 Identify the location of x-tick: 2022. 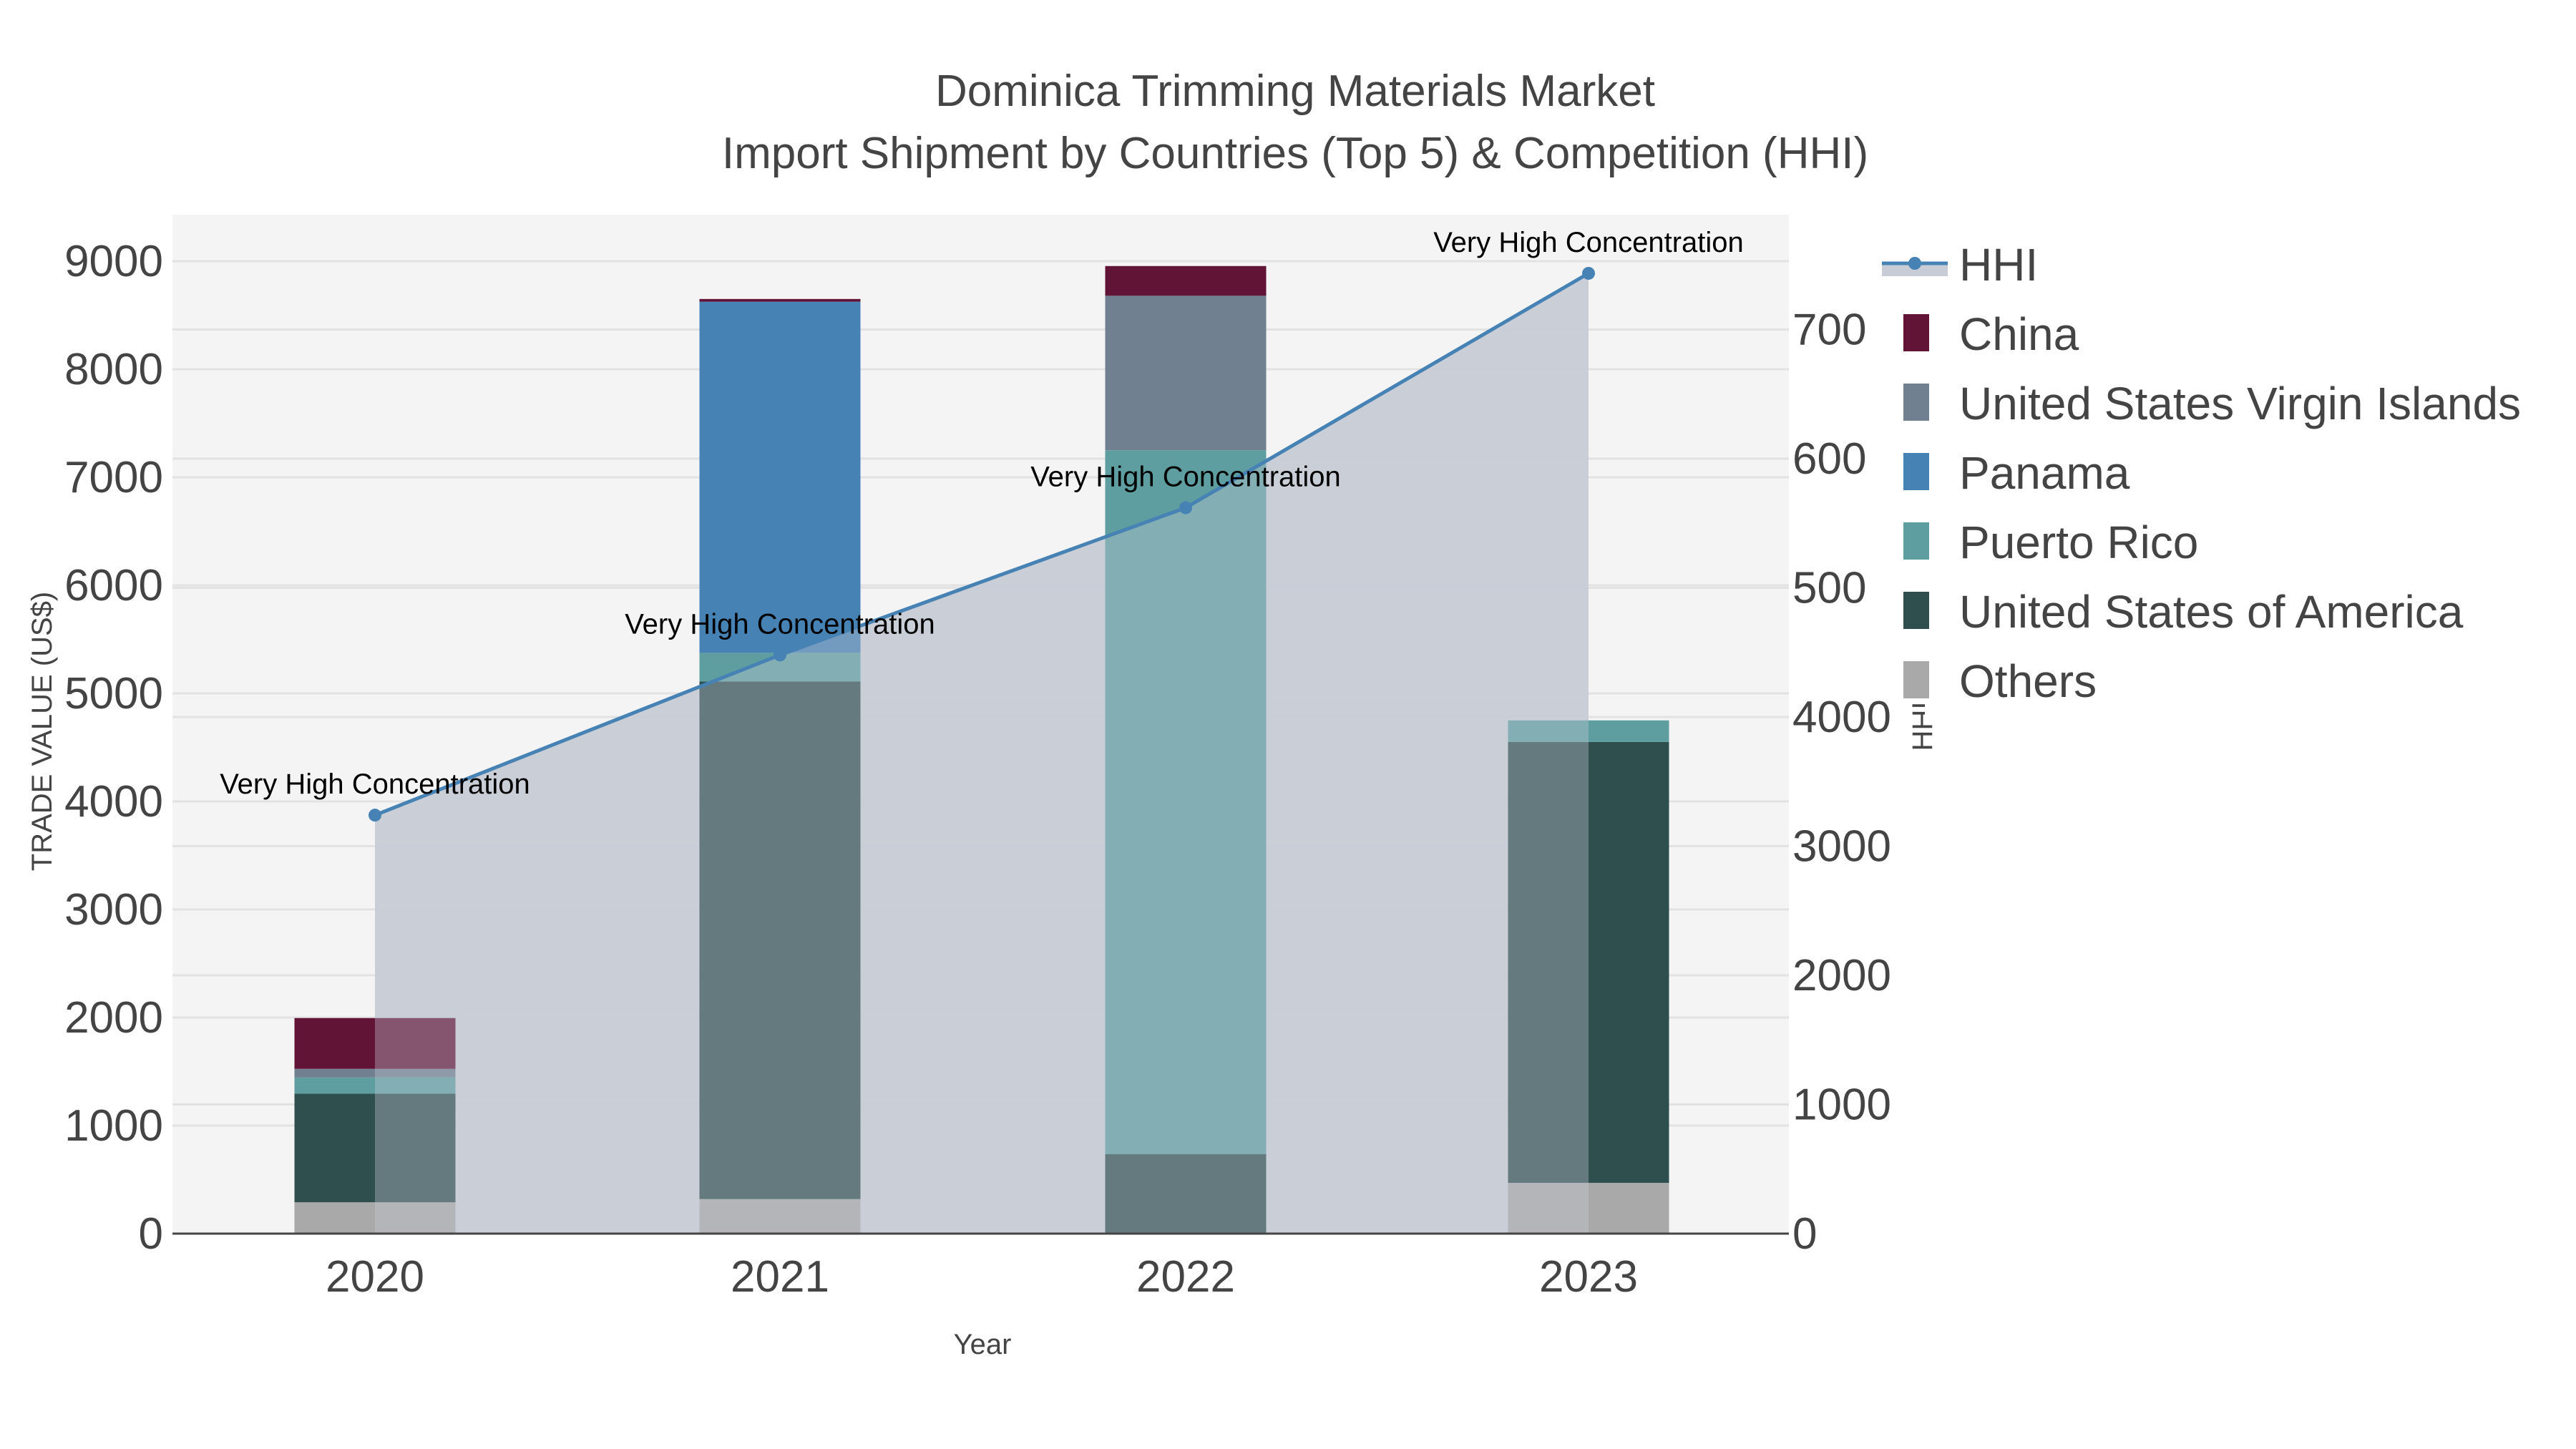
(1185, 1277).